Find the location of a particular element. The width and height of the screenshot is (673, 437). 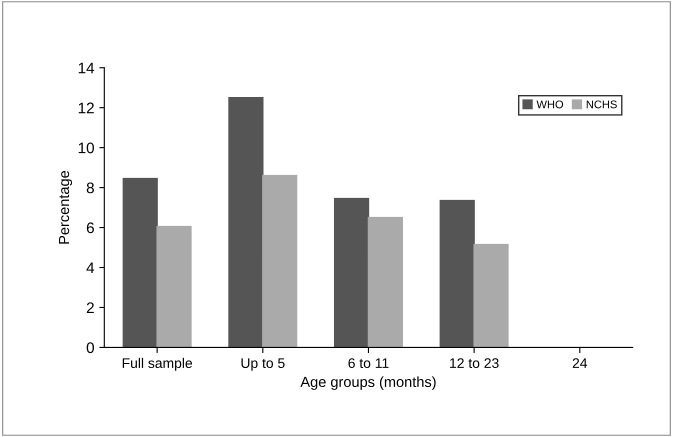

legend-label: WHO is located at coordinates (550, 104).